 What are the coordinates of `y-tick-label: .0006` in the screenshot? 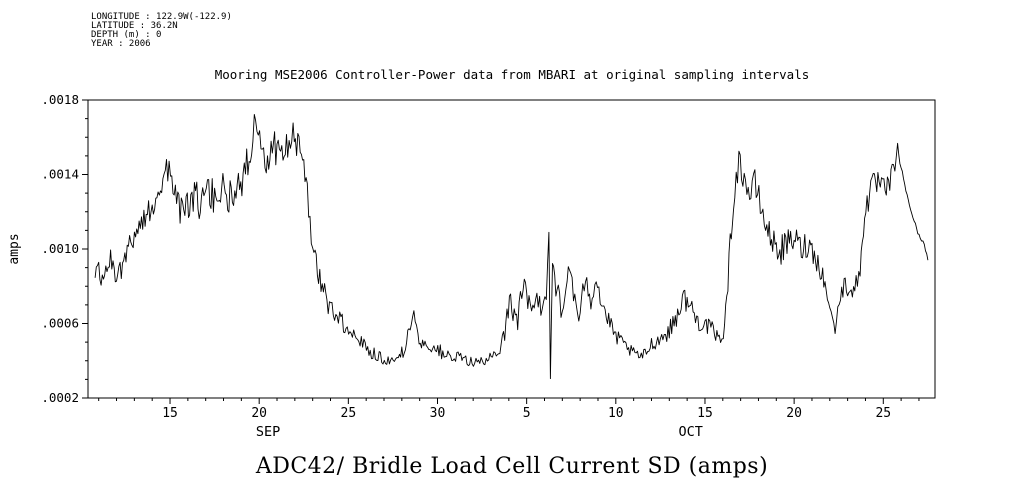 It's located at (60, 323).